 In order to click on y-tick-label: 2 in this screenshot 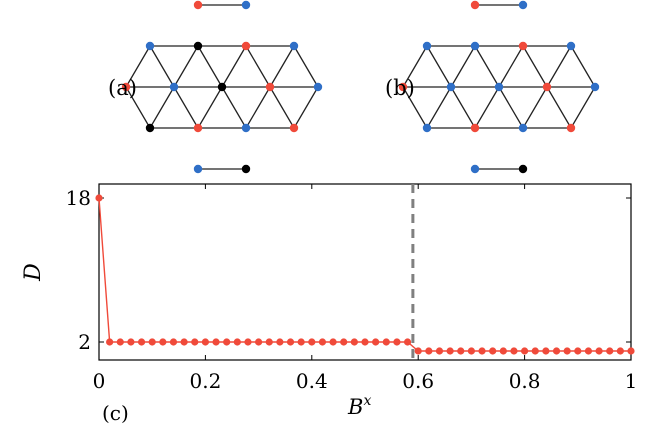, I will do `click(84, 342)`.